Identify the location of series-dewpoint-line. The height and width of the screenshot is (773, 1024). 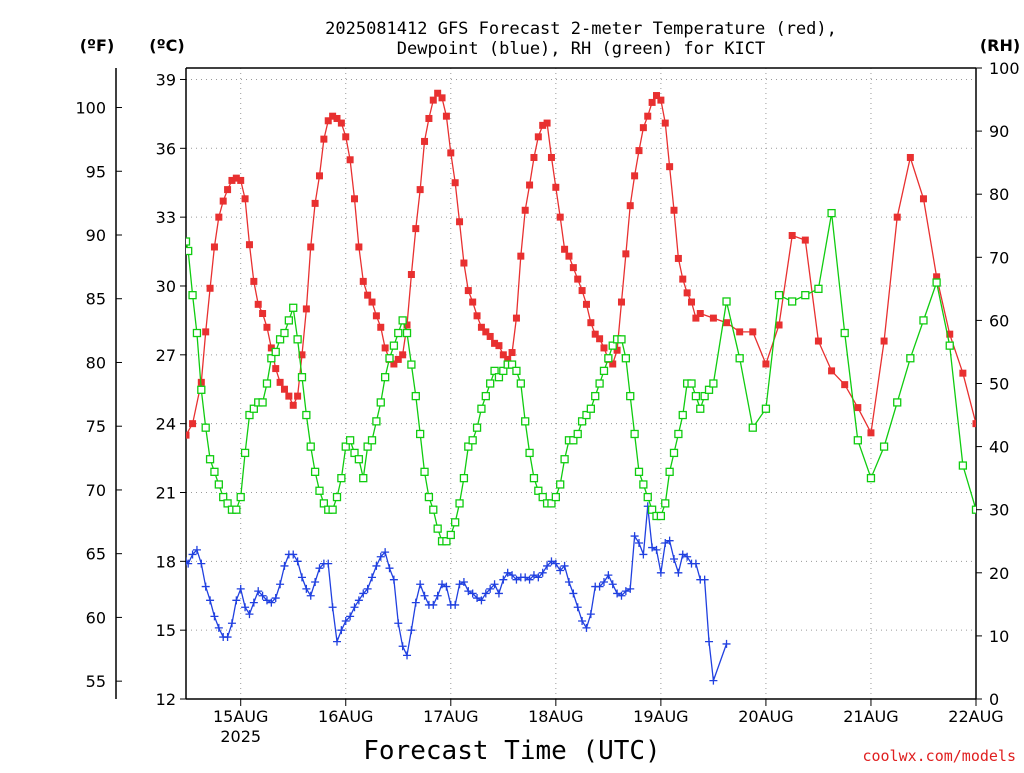
(457, 593).